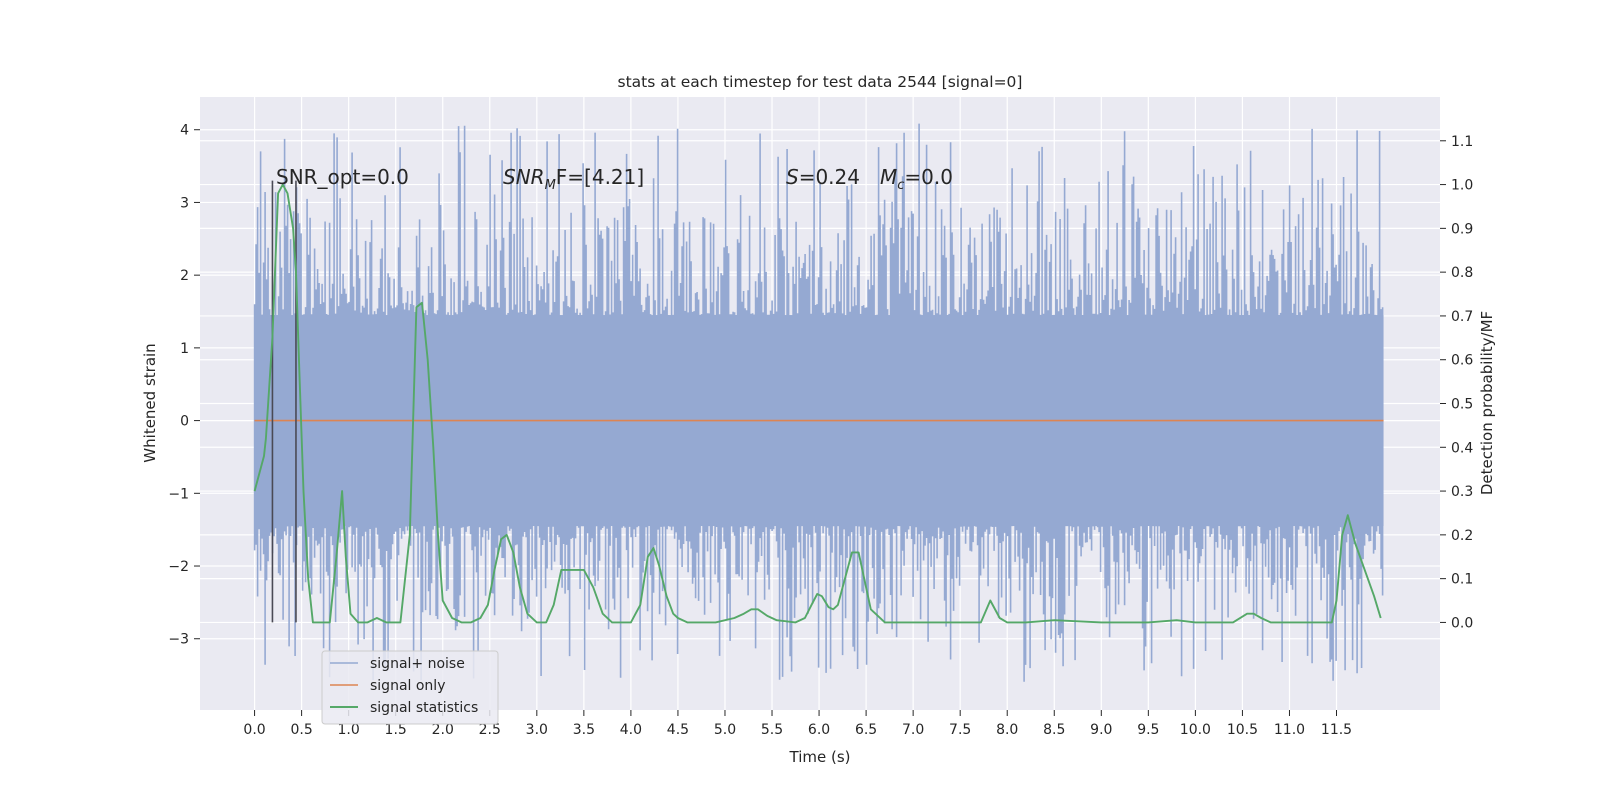 The height and width of the screenshot is (800, 1600). What do you see at coordinates (1054, 730) in the screenshot?
I see `x-tick-label: 8.5` at bounding box center [1054, 730].